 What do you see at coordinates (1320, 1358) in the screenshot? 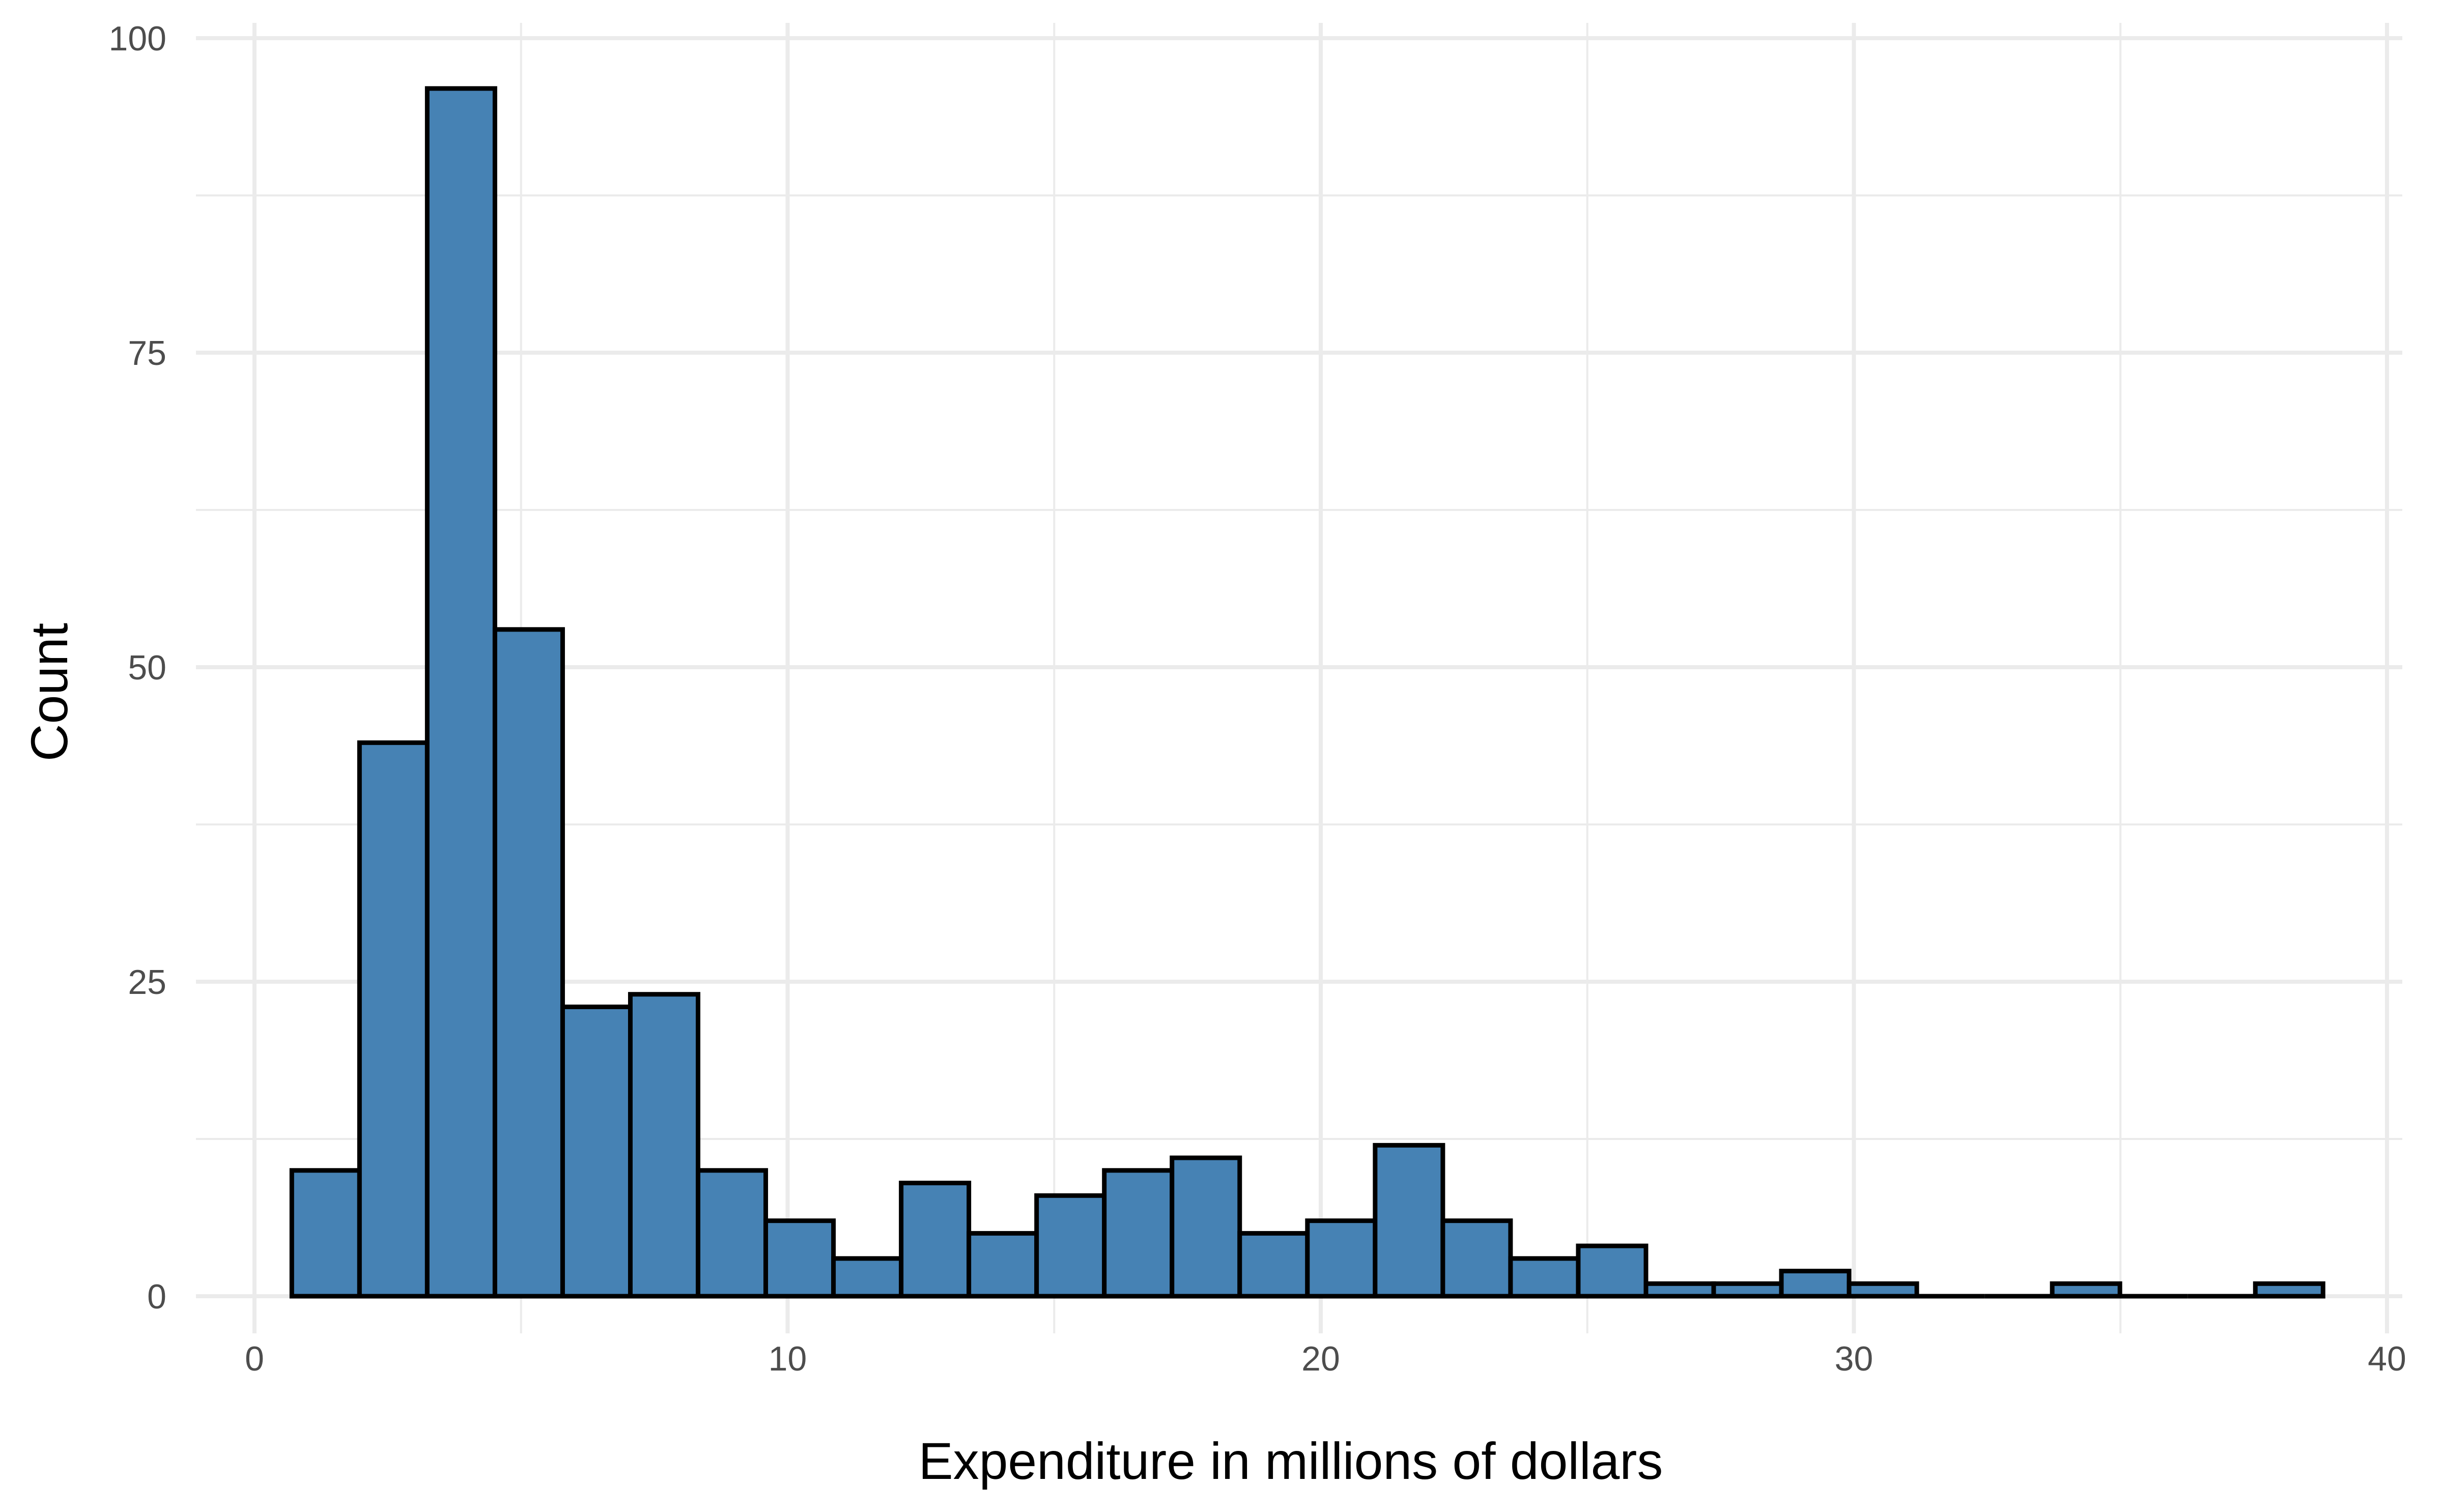
I see `x-tick-label: 20` at bounding box center [1320, 1358].